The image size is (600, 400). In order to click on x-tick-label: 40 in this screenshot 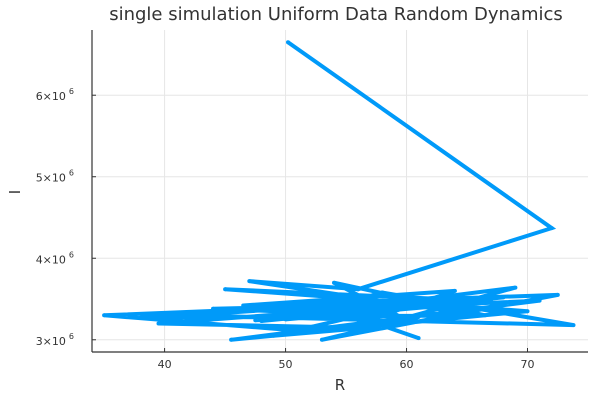, I will do `click(165, 364)`.